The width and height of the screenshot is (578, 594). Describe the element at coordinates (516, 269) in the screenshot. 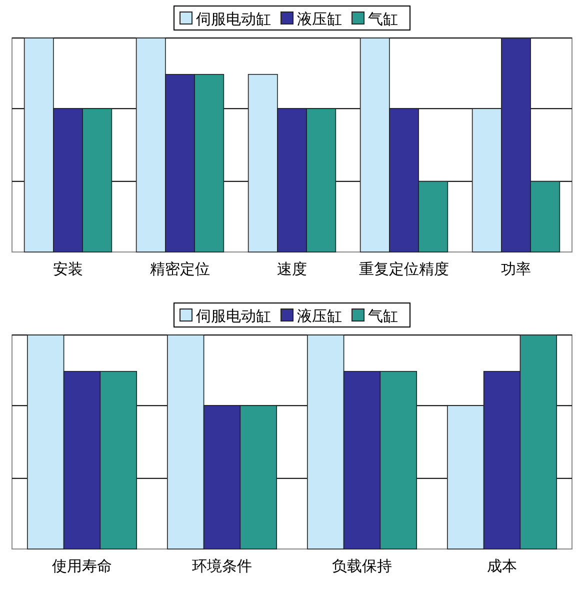

I see `x-tick-label: 功率` at that location.